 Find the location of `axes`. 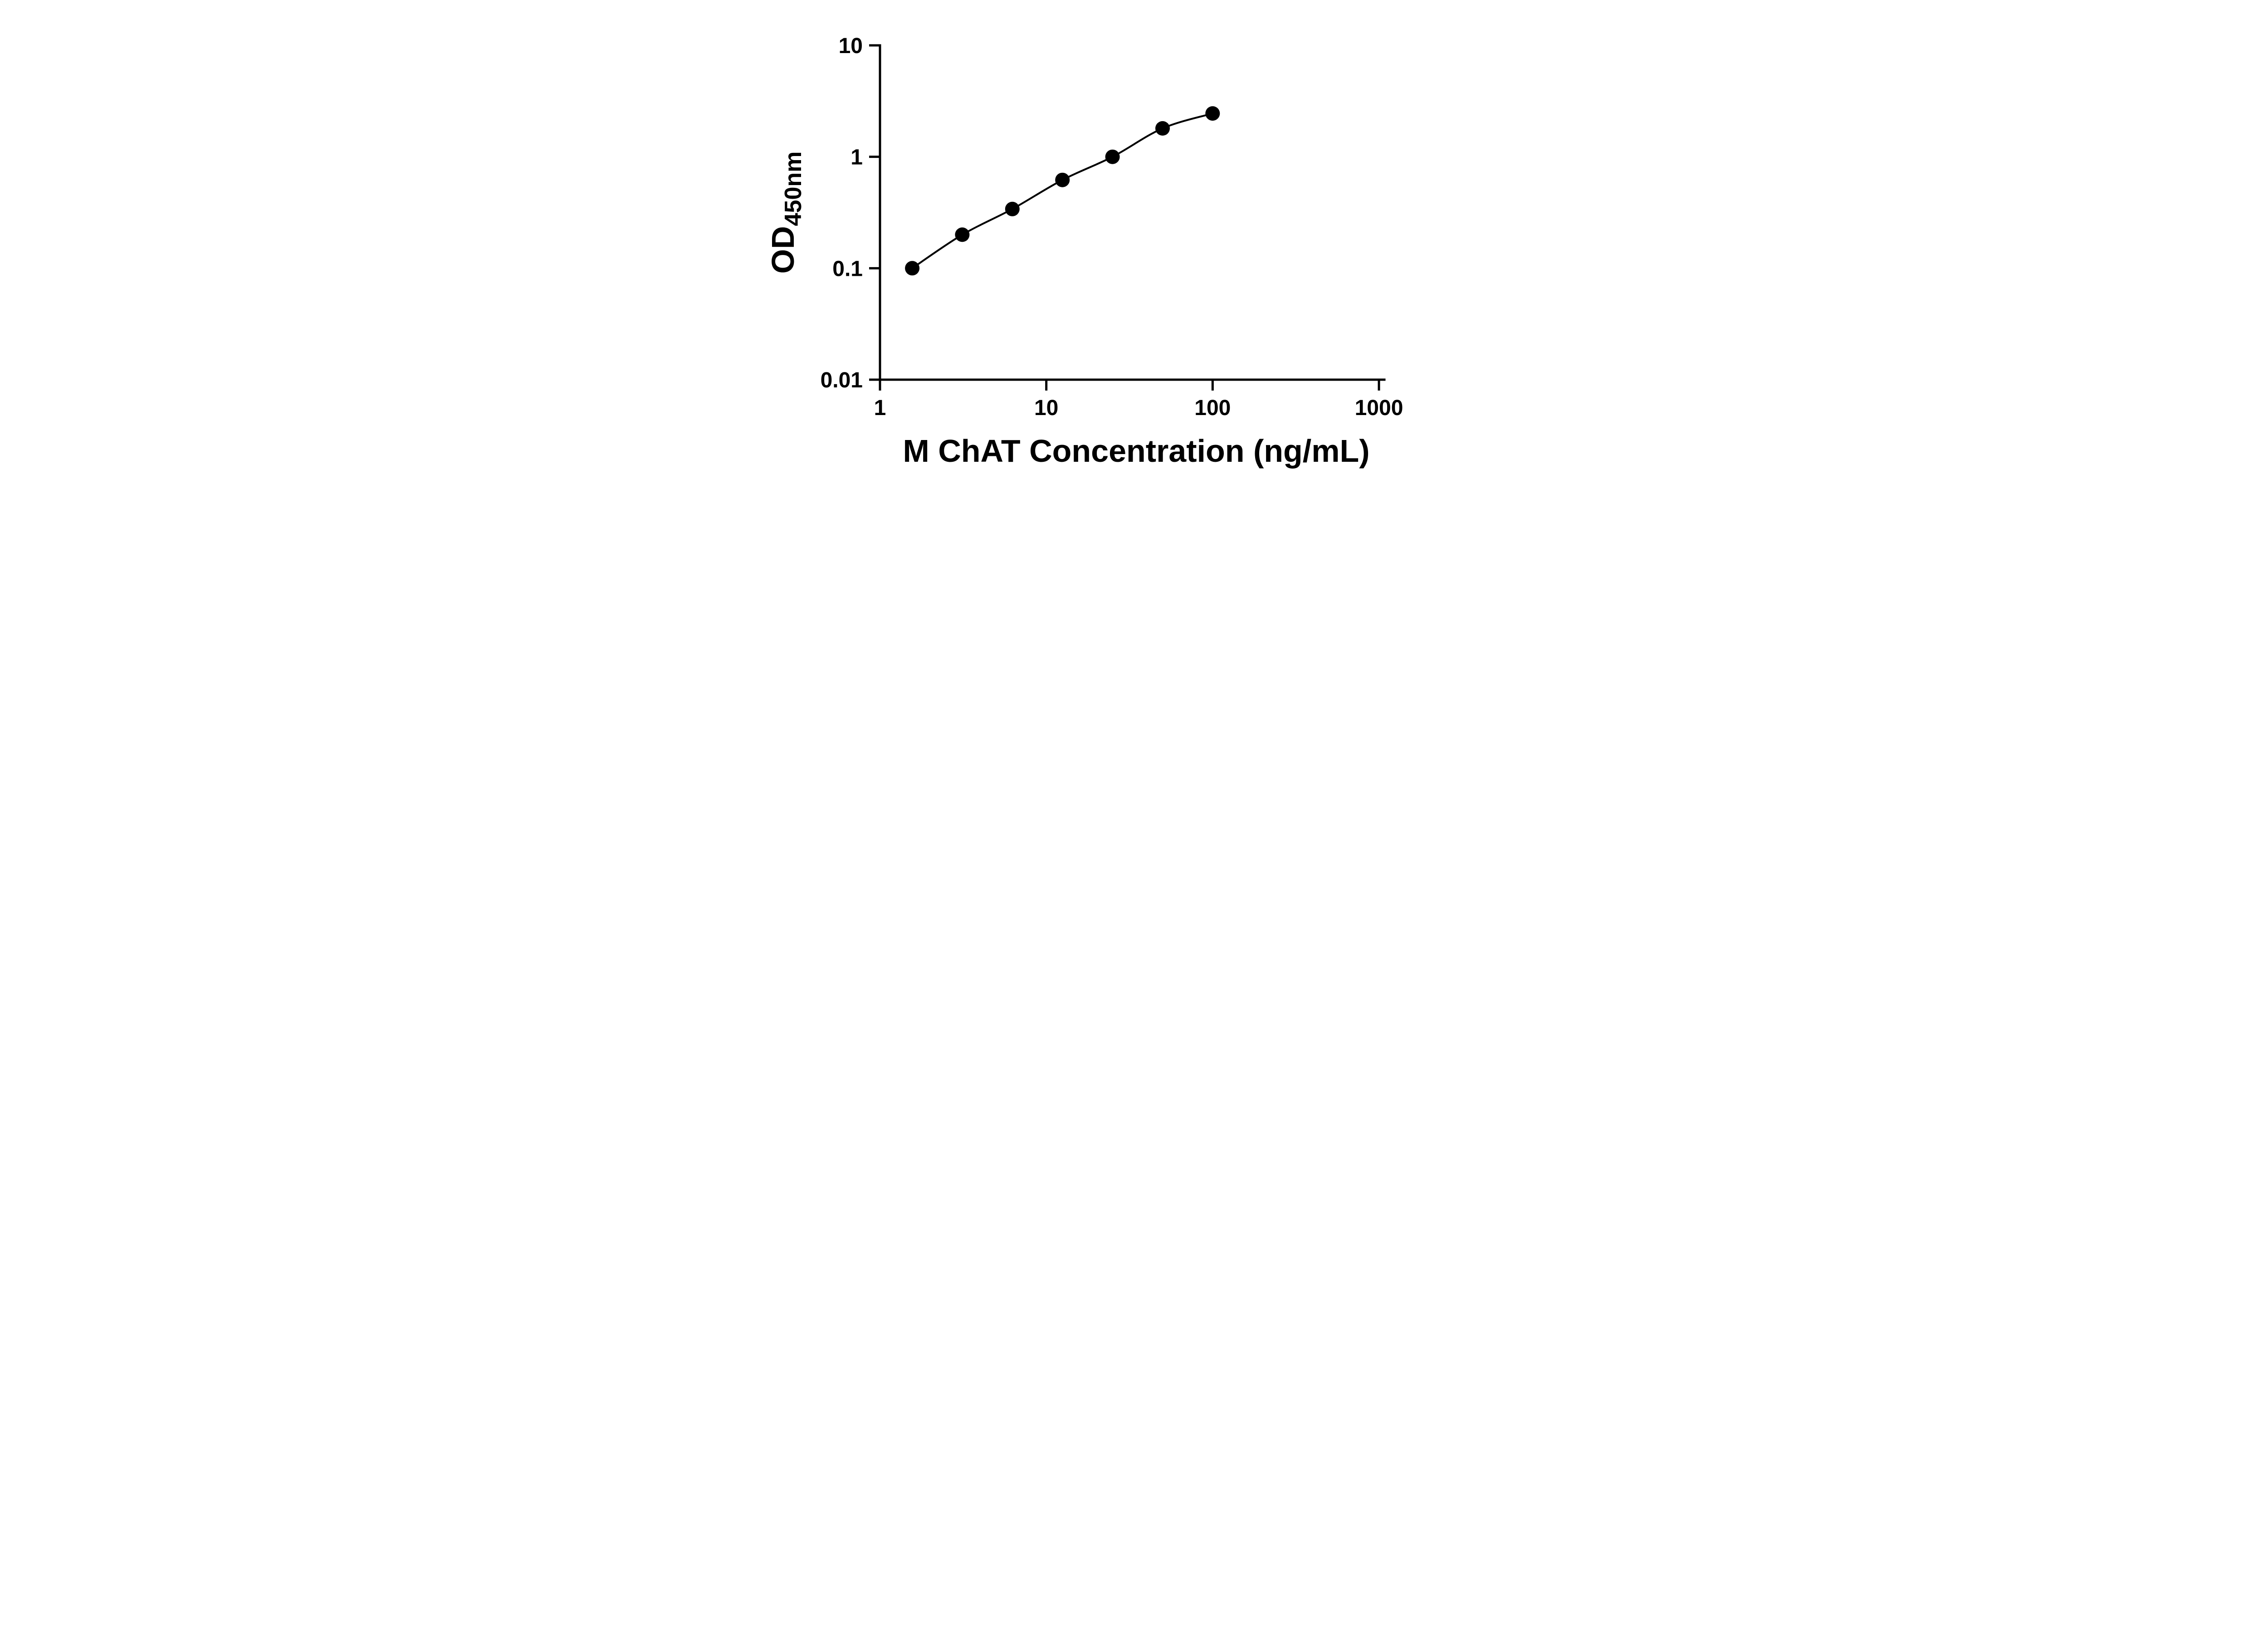

axes is located at coordinates (1133, 212).